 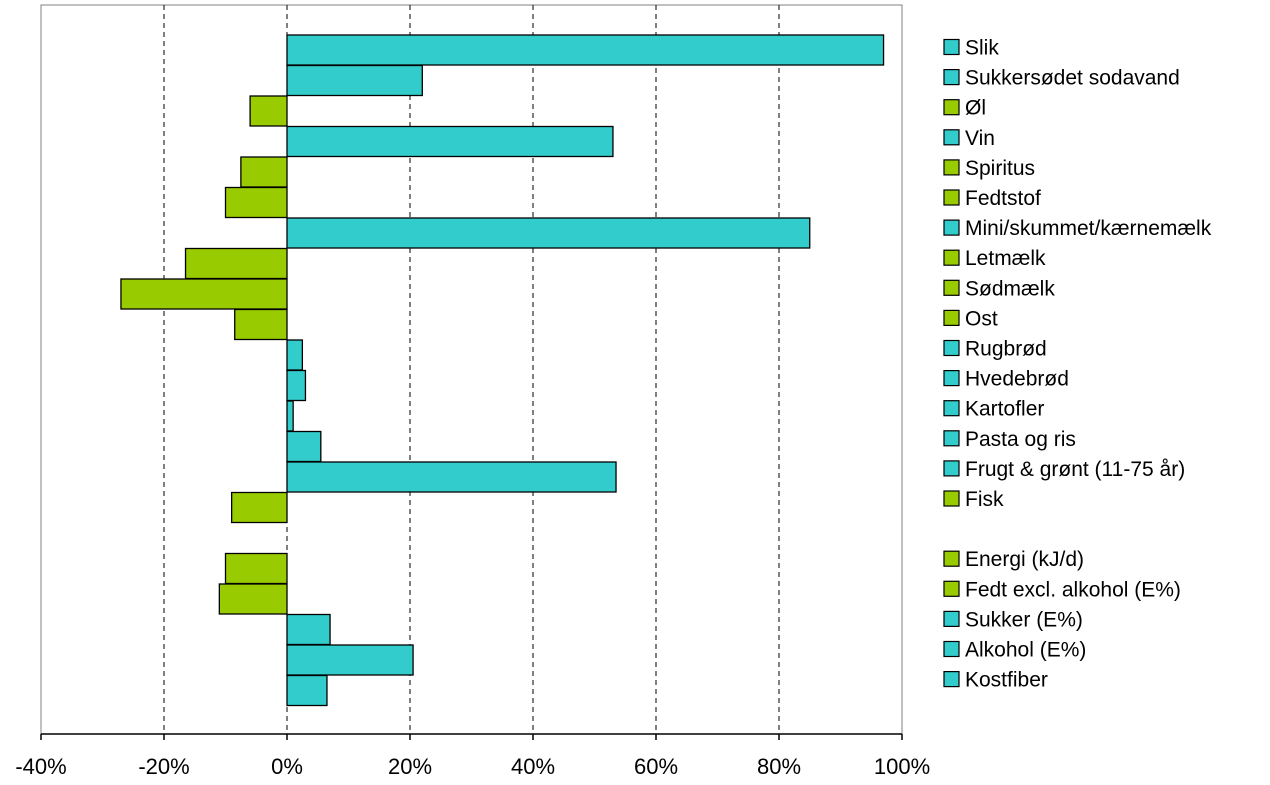 I want to click on legend-label: Ost, so click(x=981, y=318).